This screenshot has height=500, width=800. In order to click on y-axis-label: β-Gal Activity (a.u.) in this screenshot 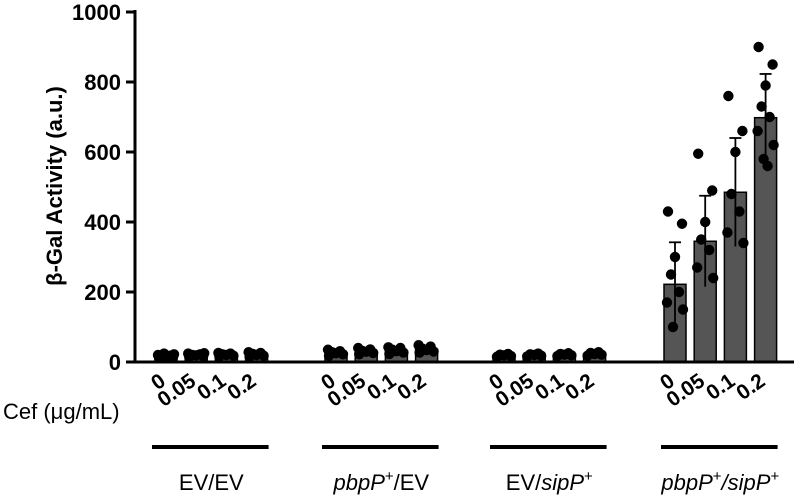, I will do `click(54, 186)`.